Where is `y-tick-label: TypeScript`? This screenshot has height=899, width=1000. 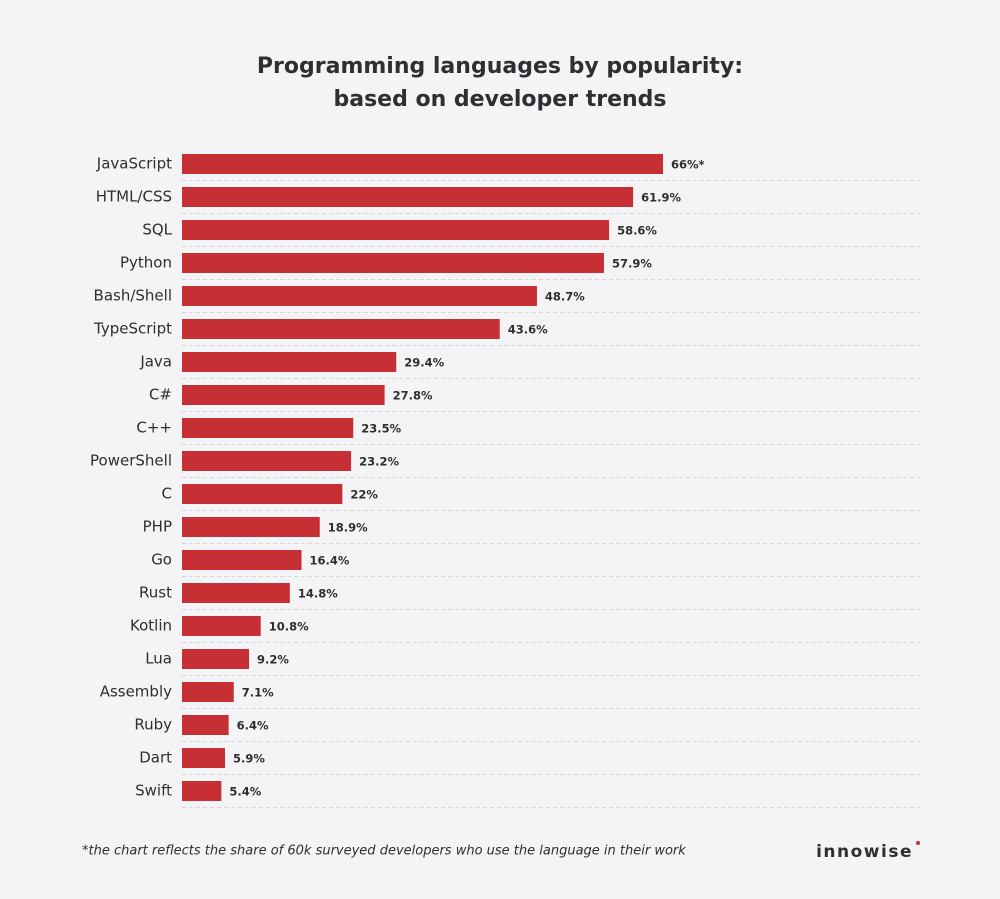
y-tick-label: TypeScript is located at coordinates (132, 329).